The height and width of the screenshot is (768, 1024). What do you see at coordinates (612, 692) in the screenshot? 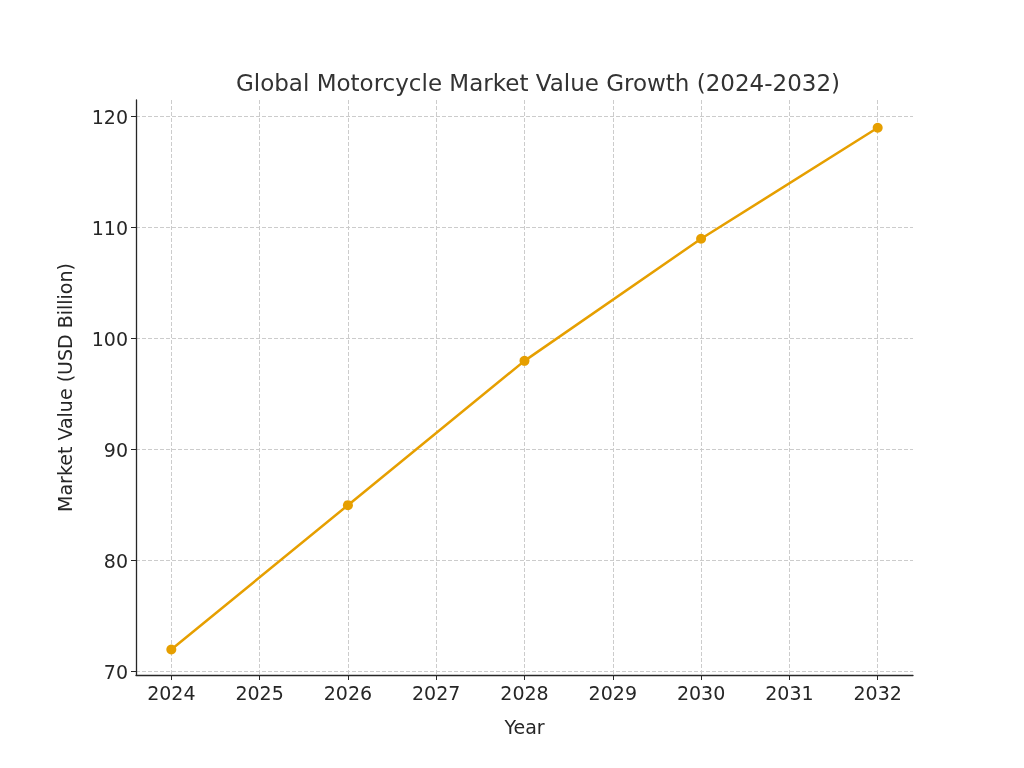
I see `x-tick-label: 2029` at bounding box center [612, 692].